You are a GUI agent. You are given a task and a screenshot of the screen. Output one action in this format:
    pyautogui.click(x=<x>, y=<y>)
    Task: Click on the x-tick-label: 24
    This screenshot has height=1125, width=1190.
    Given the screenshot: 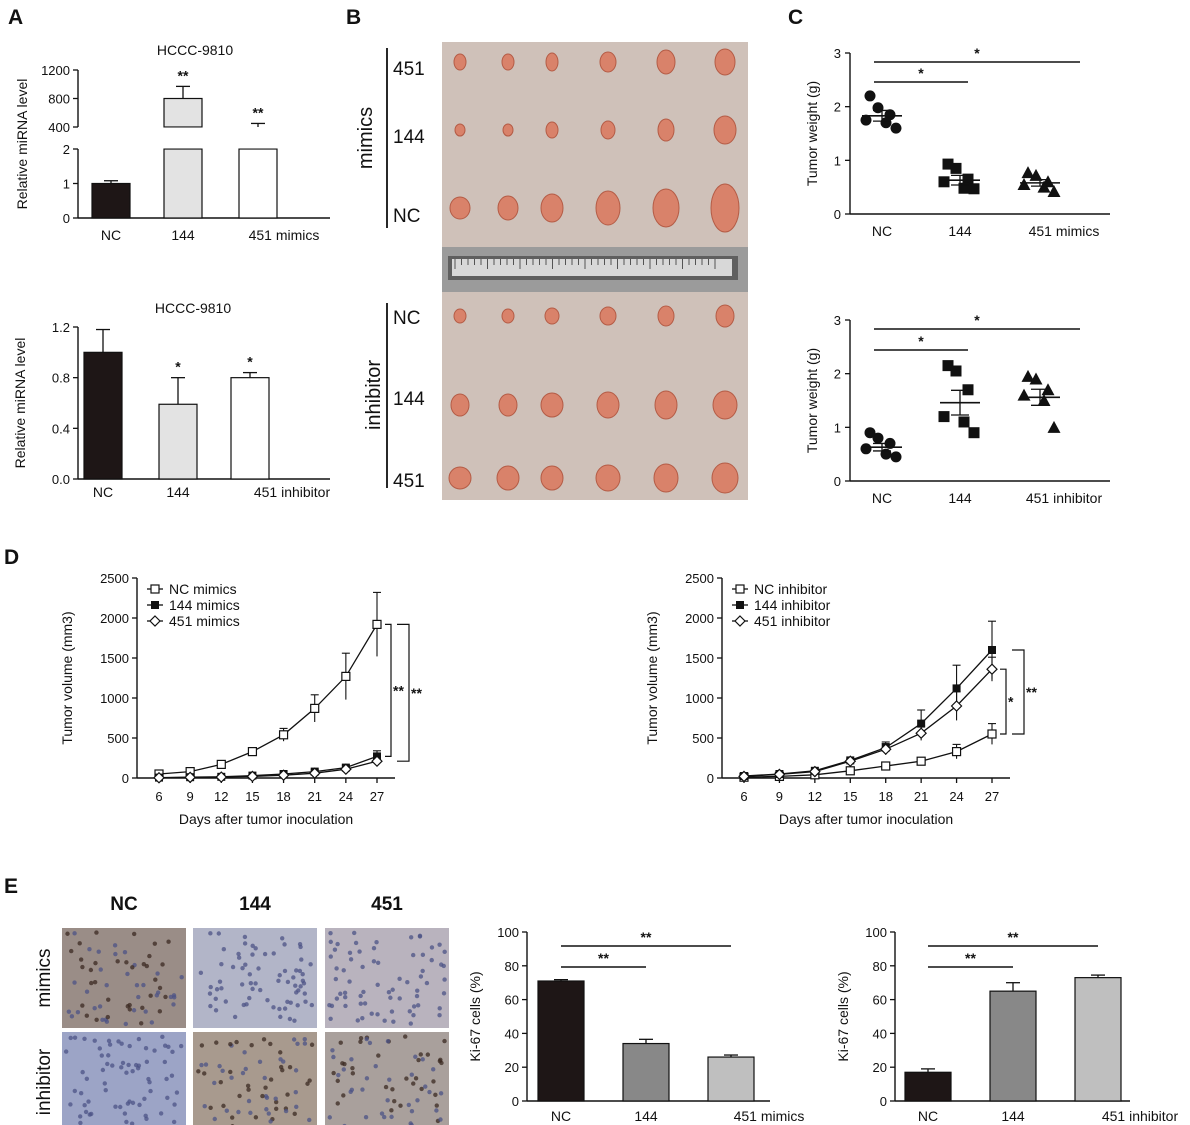 What is the action you would take?
    pyautogui.click(x=956, y=796)
    